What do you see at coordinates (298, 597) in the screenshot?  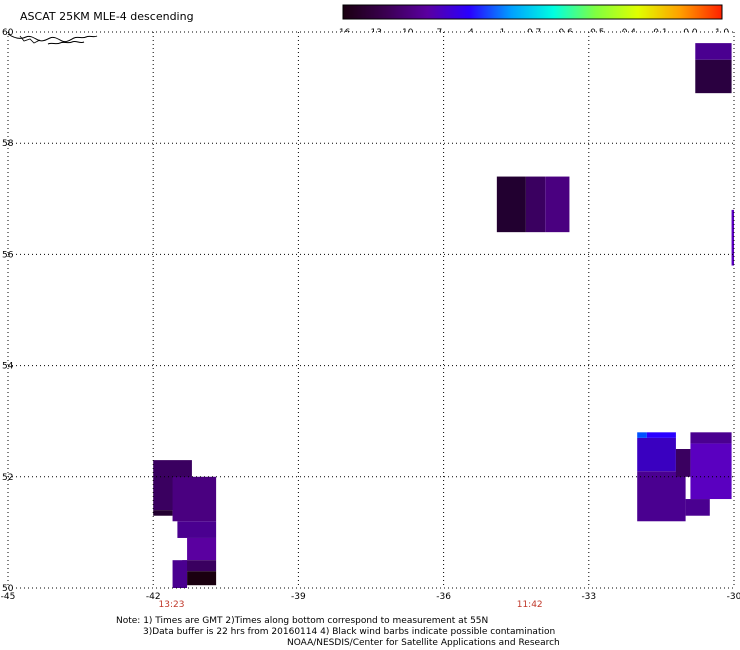 I see `longitude-label: -39` at bounding box center [298, 597].